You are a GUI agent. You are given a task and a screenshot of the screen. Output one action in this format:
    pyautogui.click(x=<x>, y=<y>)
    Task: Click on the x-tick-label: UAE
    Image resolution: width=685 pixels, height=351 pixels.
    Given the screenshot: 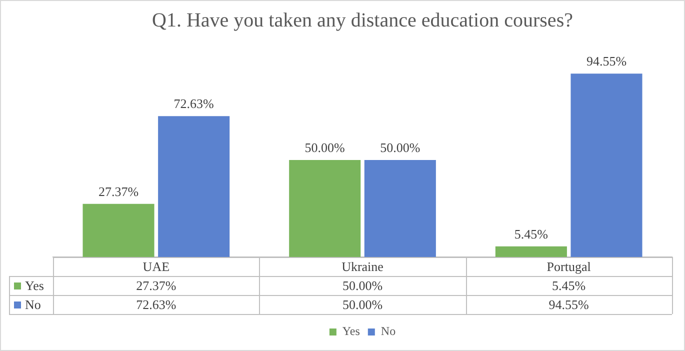 What is the action you would take?
    pyautogui.click(x=156, y=266)
    